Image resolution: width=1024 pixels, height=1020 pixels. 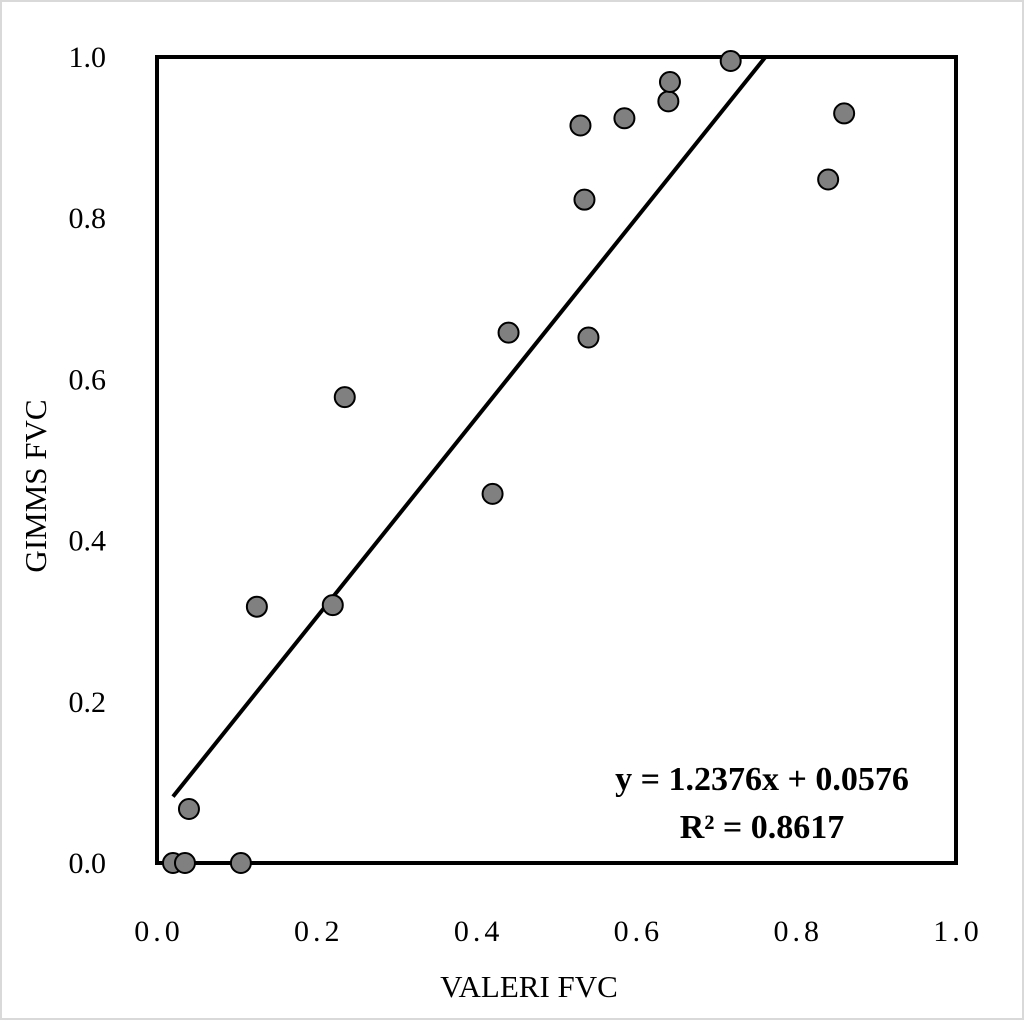 What do you see at coordinates (88, 702) in the screenshot?
I see `y-tick-label: 0.2` at bounding box center [88, 702].